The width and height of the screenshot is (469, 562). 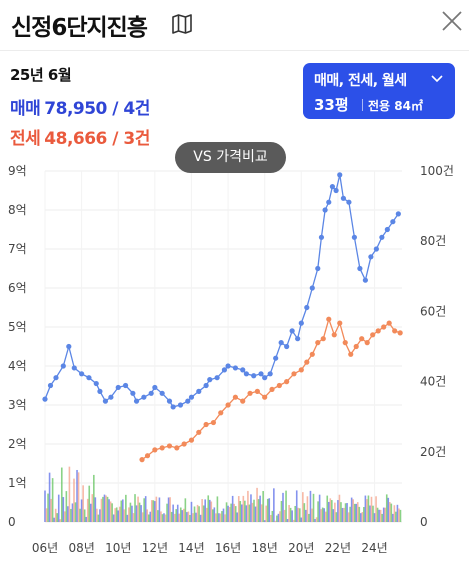 I want to click on y-right-tick-label: 40건, so click(x=433, y=382).